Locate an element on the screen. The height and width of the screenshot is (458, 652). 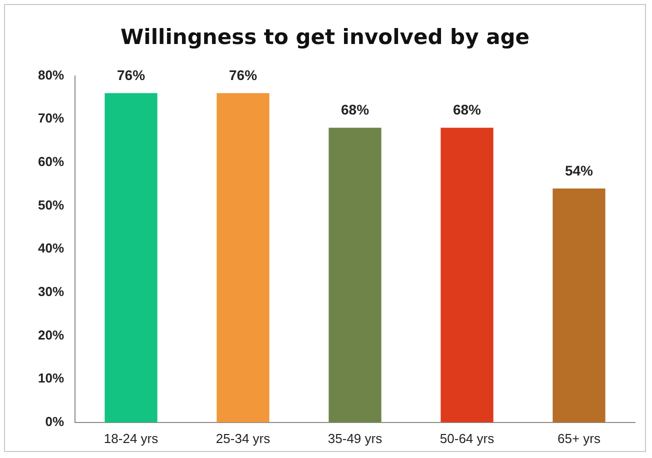
x-tick-label: 65+ yrs is located at coordinates (579, 438).